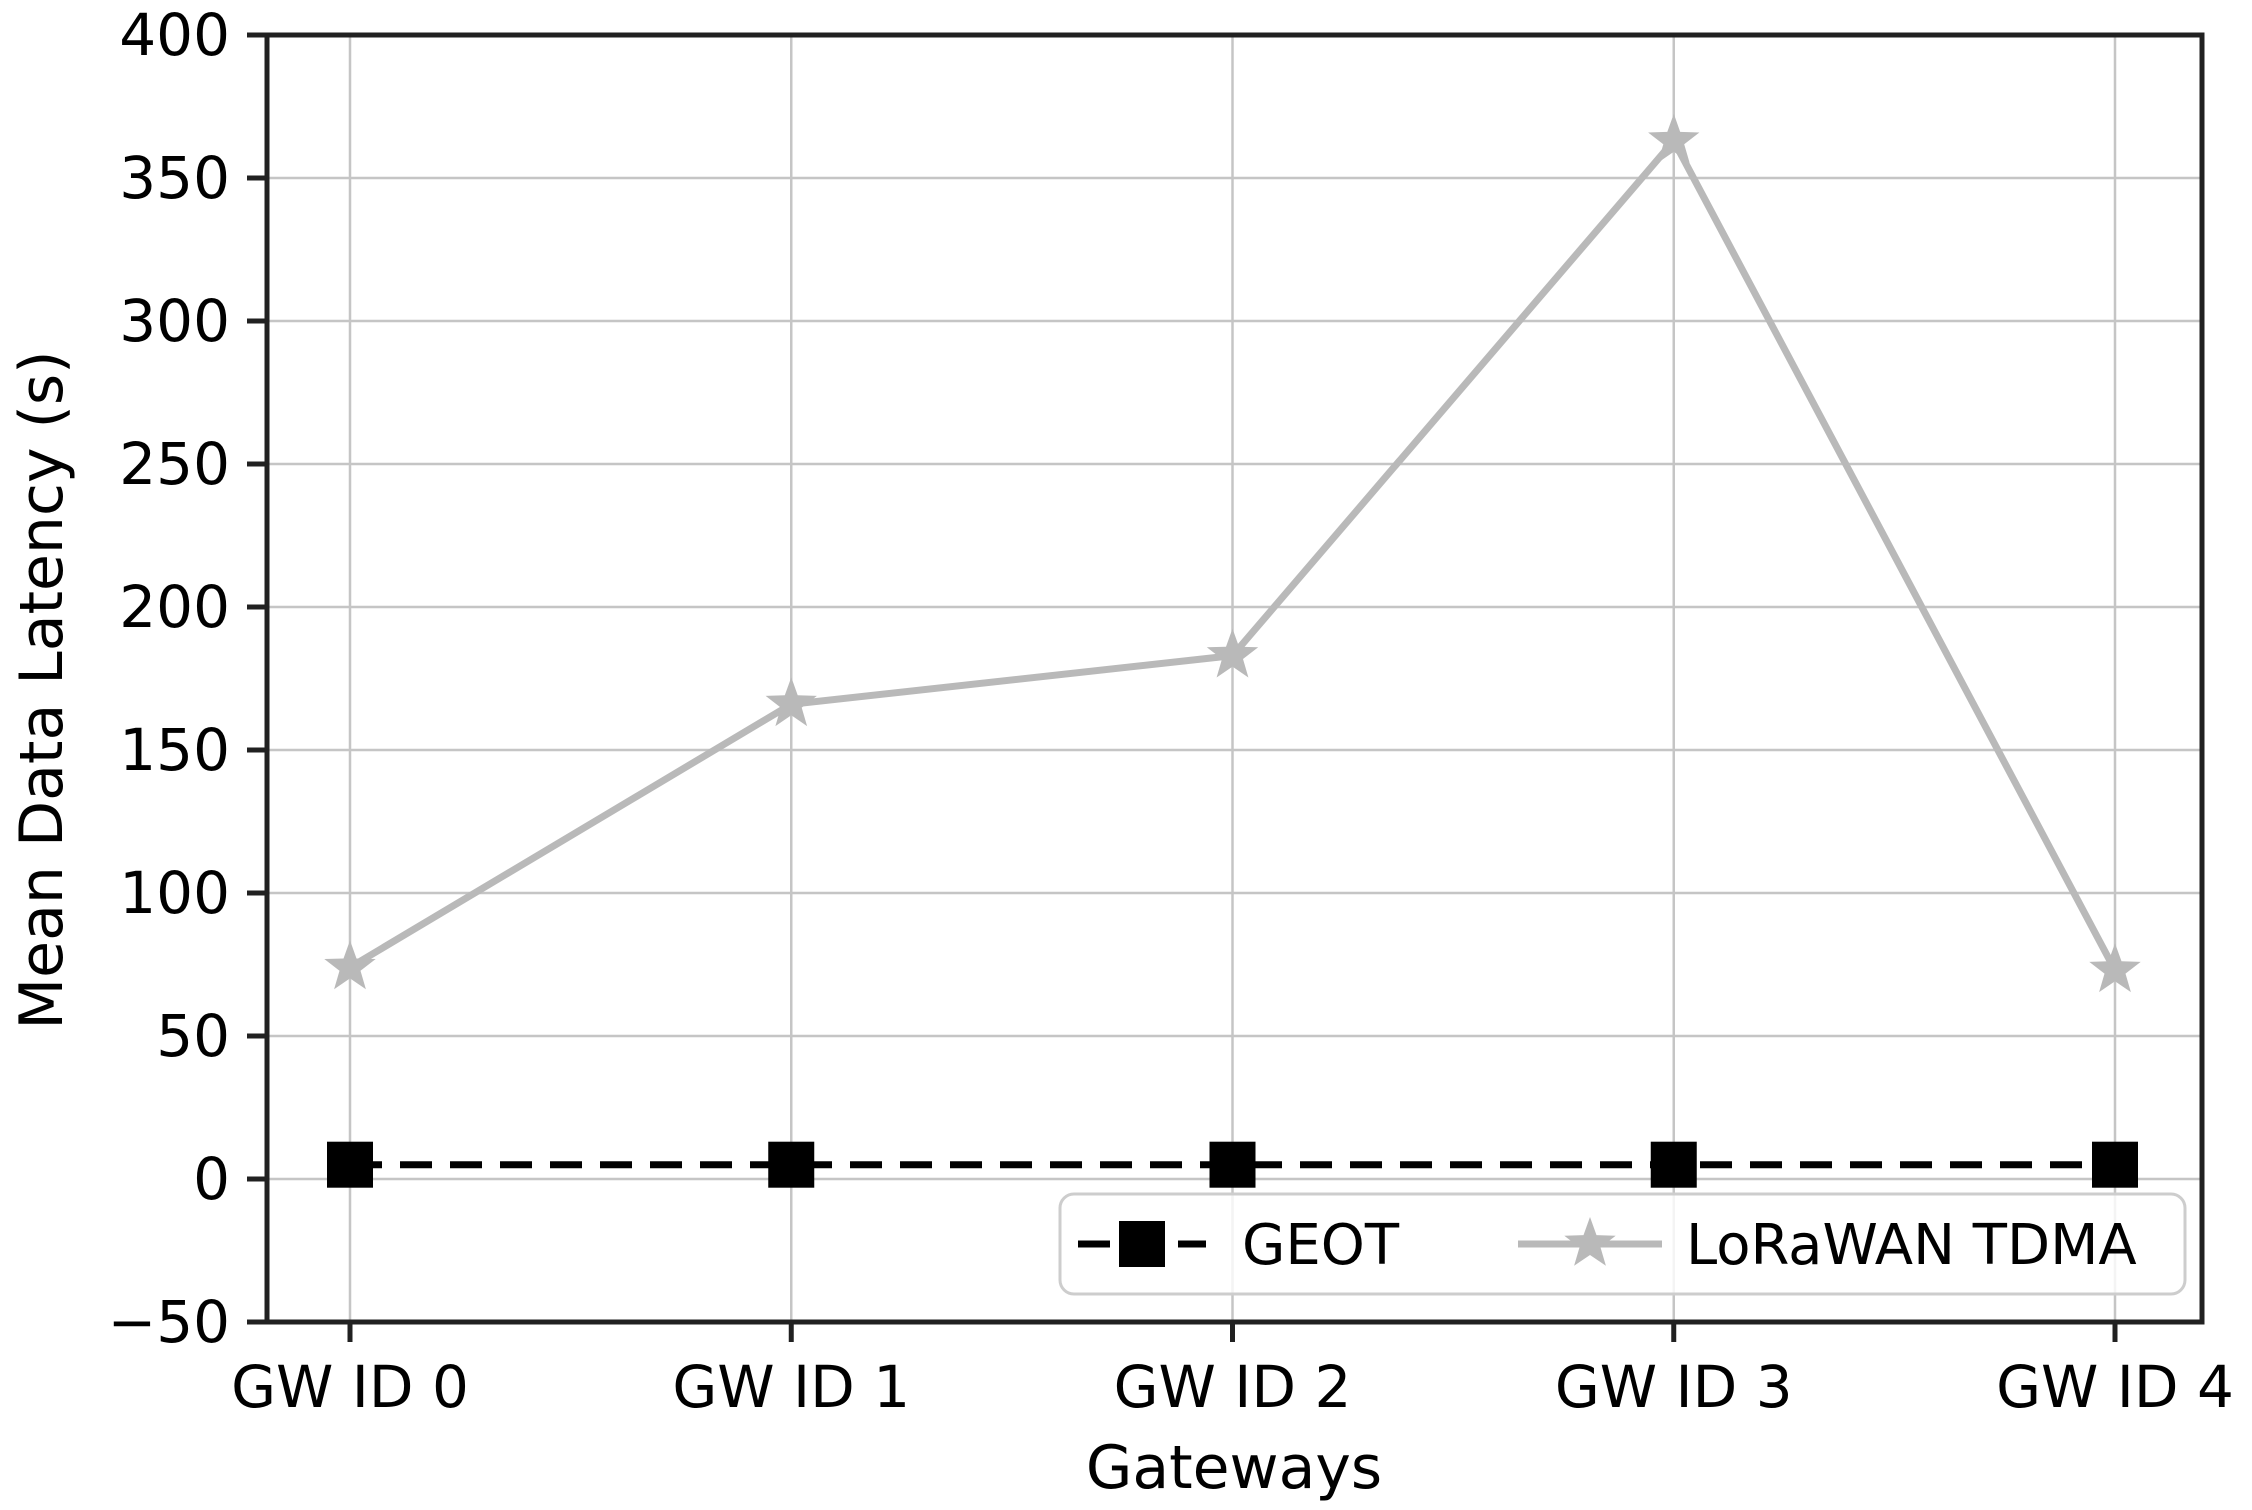  I want to click on legend: GEOT LoRaWAN TDMA, so click(1622, 1244).